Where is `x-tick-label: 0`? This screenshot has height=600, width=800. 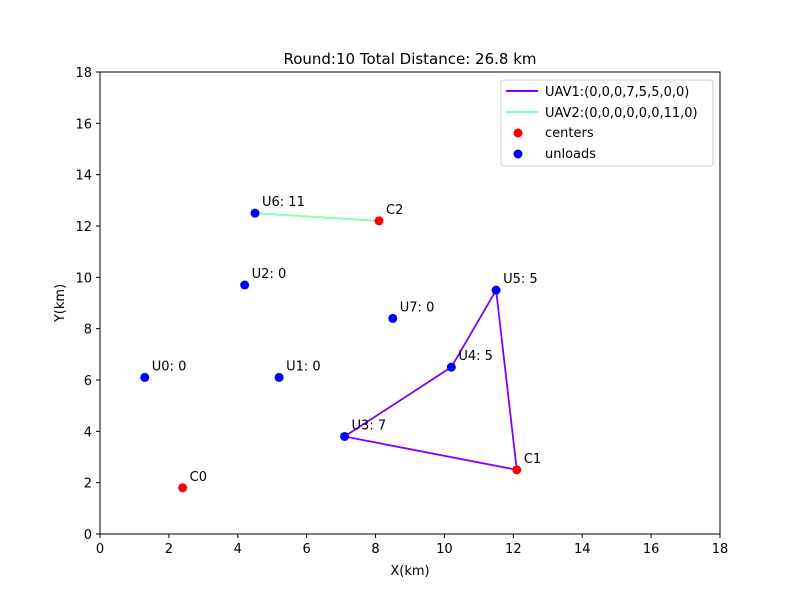
x-tick-label: 0 is located at coordinates (100, 549).